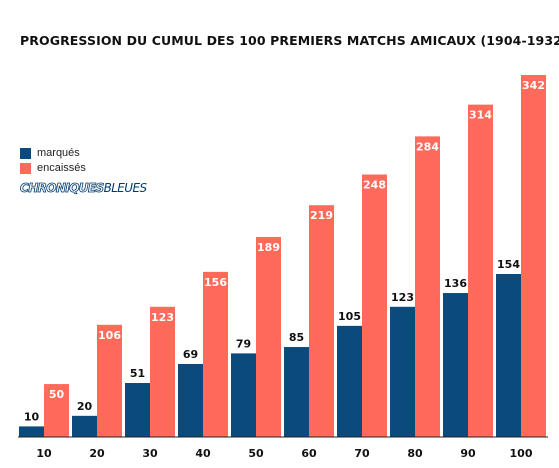  I want to click on x-tick-label-30: 30, so click(150, 453).